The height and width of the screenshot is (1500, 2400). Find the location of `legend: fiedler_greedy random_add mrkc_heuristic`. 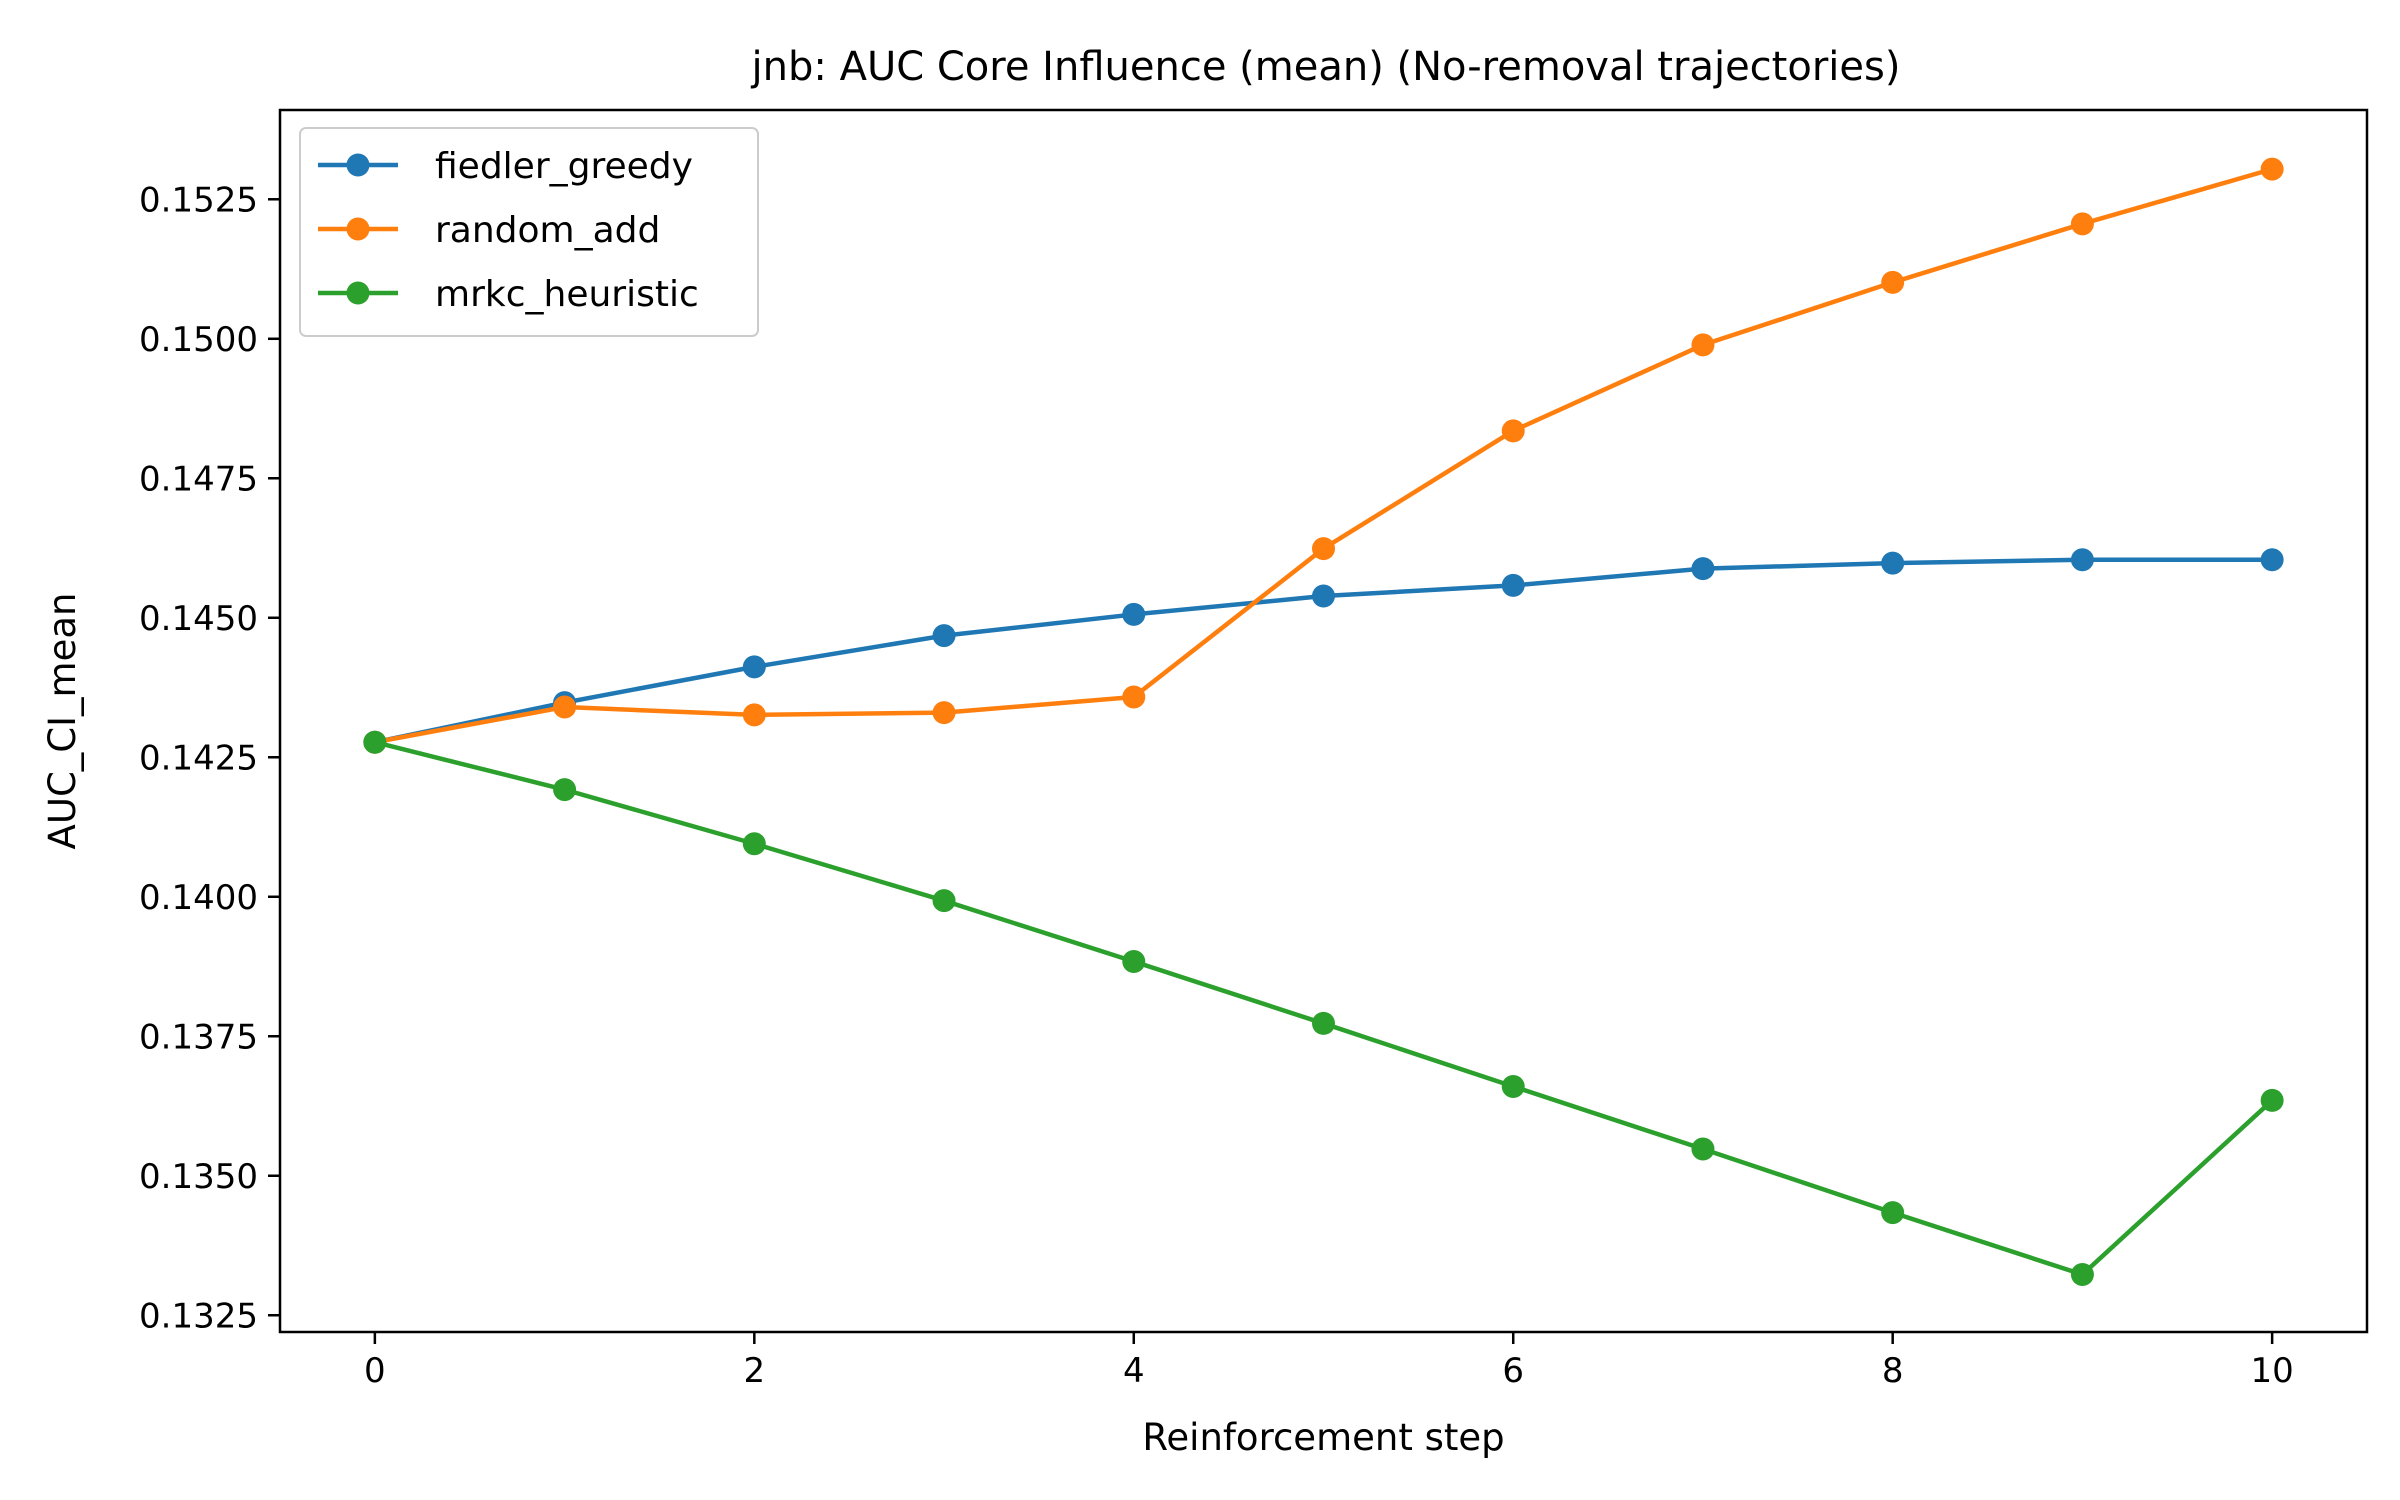

legend: fiedler_greedy random_add mrkc_heuristic is located at coordinates (529, 232).